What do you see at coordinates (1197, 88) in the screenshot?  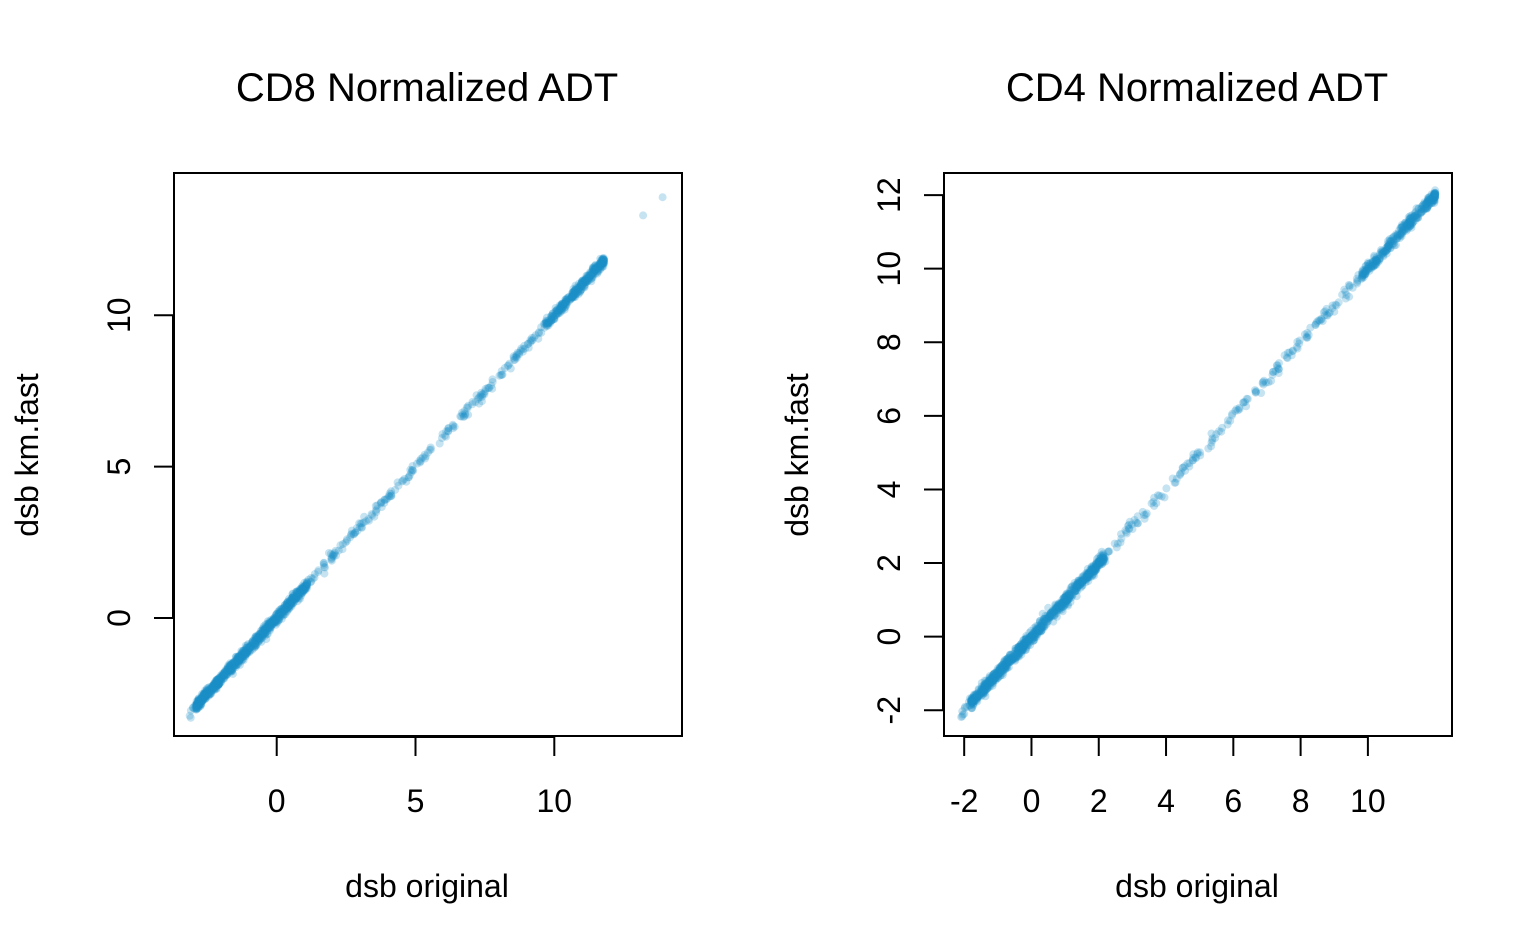 I see `chart-title: CD4 Normalized ADT` at bounding box center [1197, 88].